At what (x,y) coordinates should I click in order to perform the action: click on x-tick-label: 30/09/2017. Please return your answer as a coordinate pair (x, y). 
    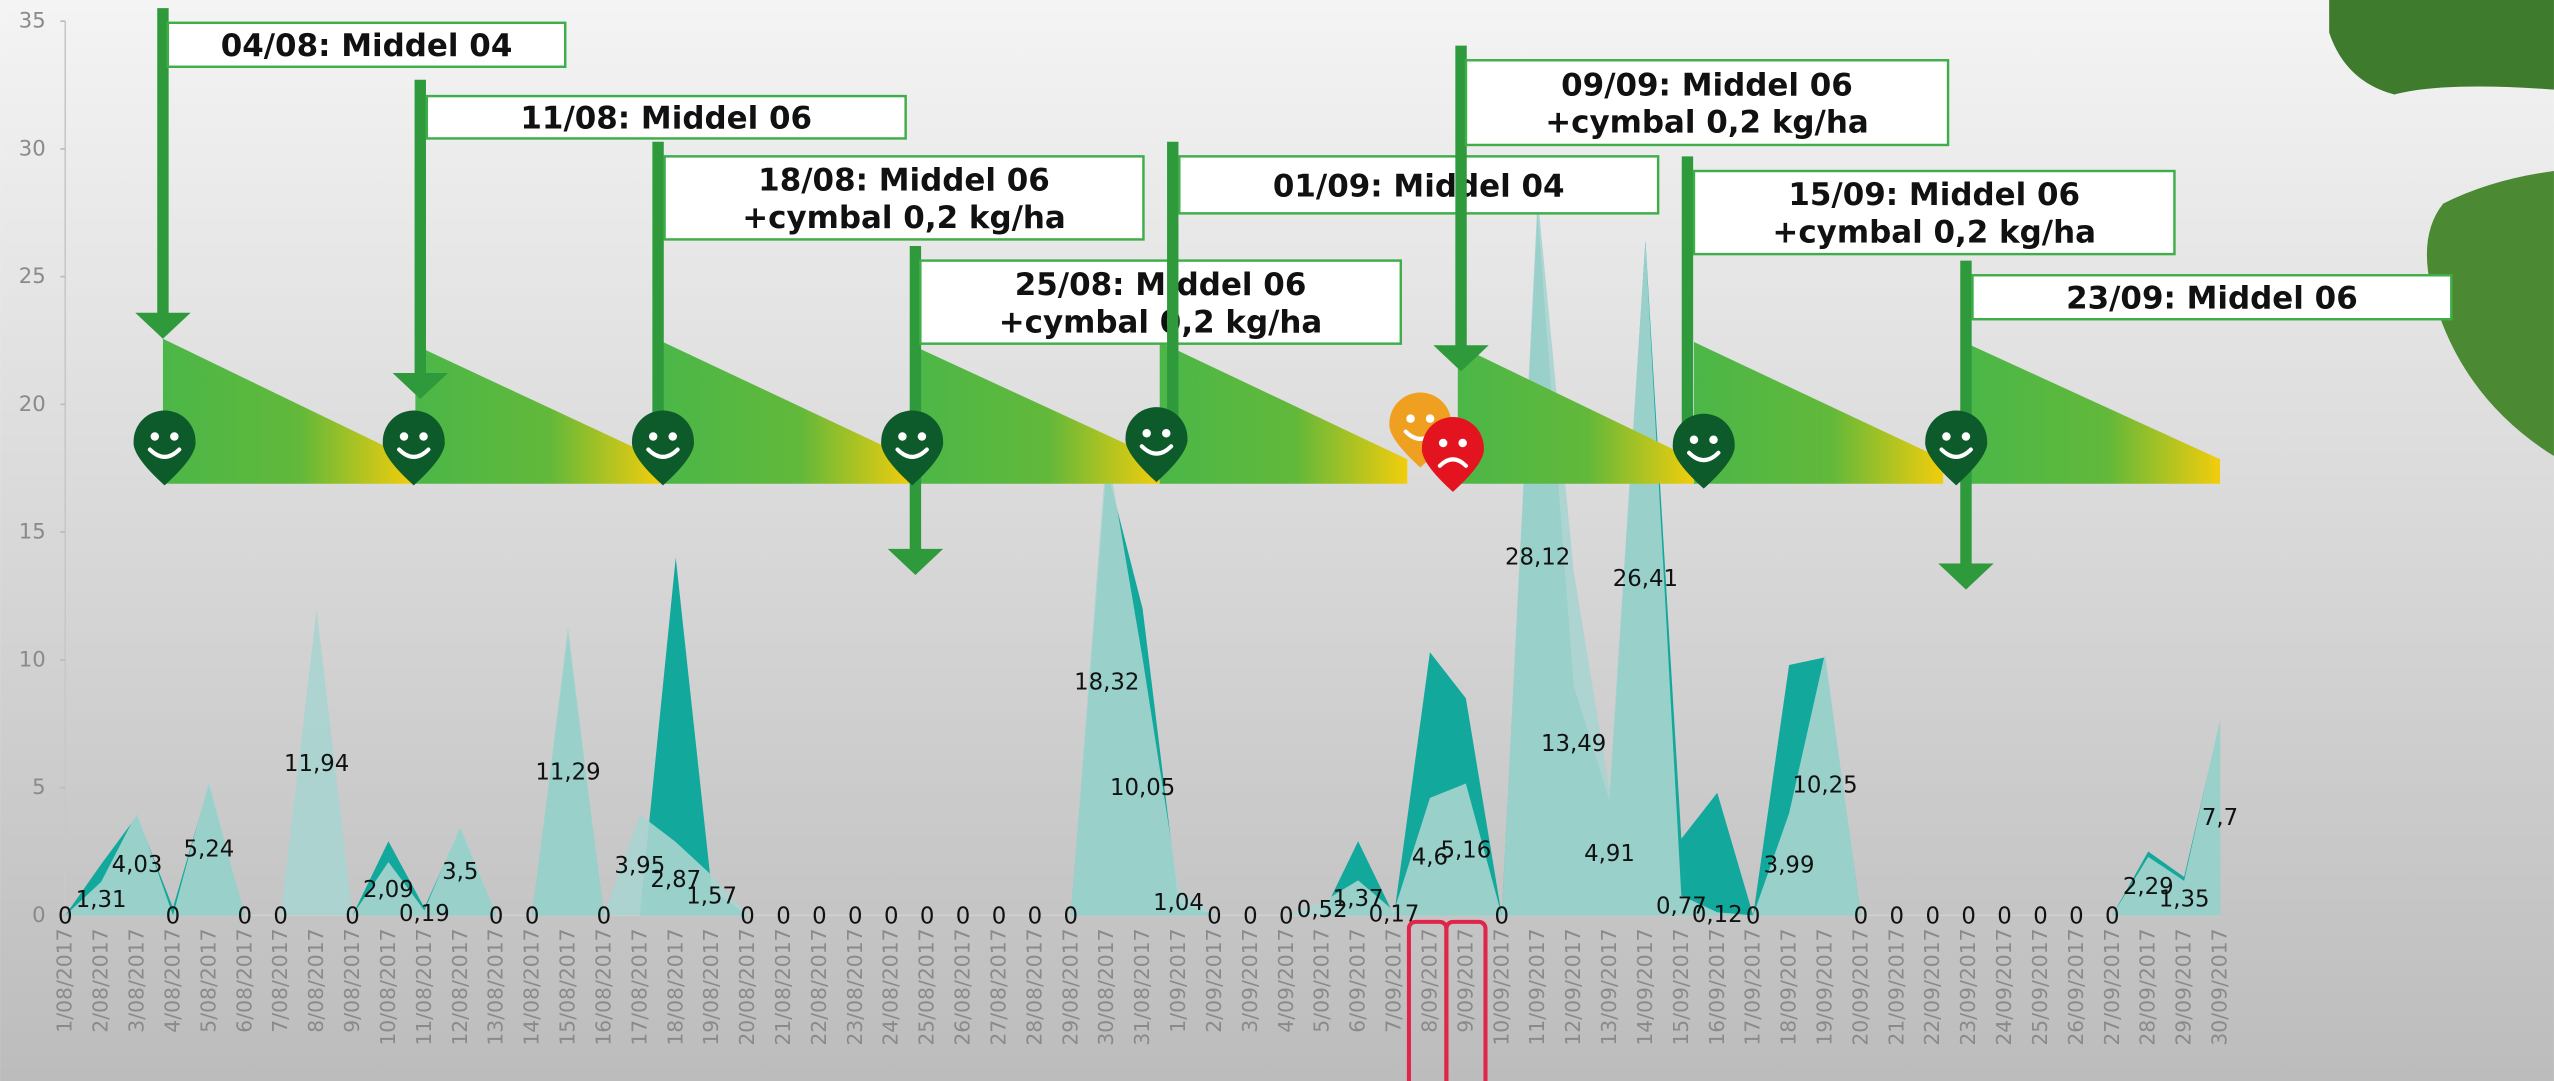
    Looking at the image, I should click on (2220, 986).